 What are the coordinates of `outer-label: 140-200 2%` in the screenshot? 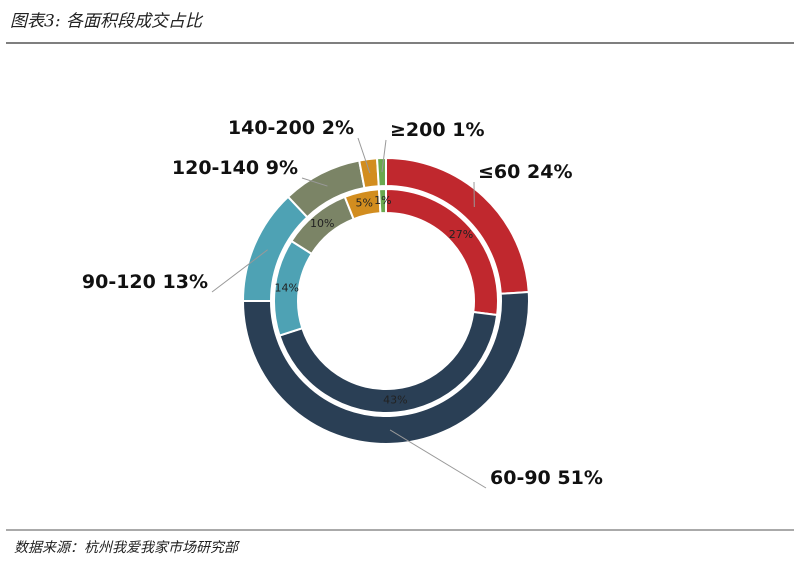 It's located at (291, 128).